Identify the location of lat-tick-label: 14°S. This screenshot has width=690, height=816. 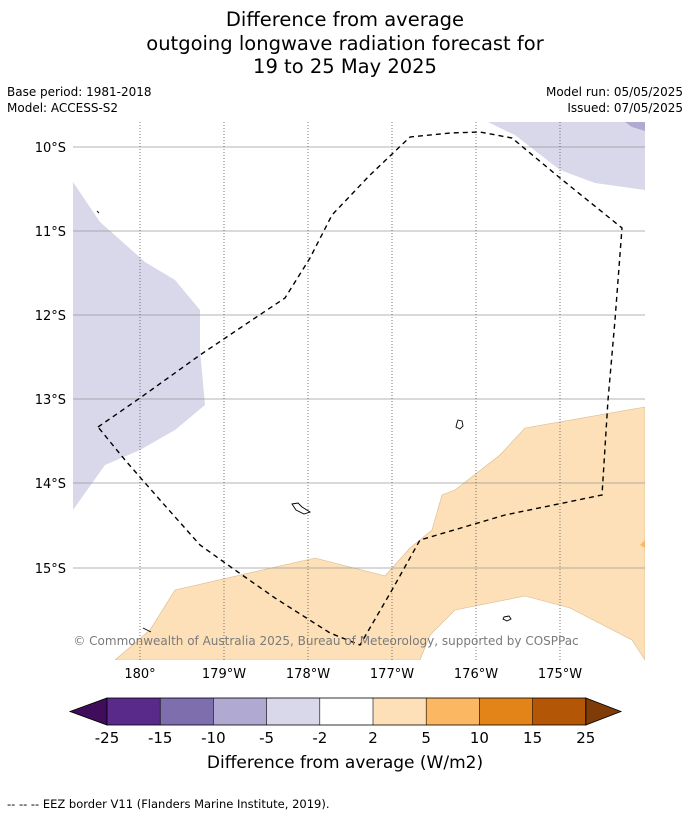
(50, 484).